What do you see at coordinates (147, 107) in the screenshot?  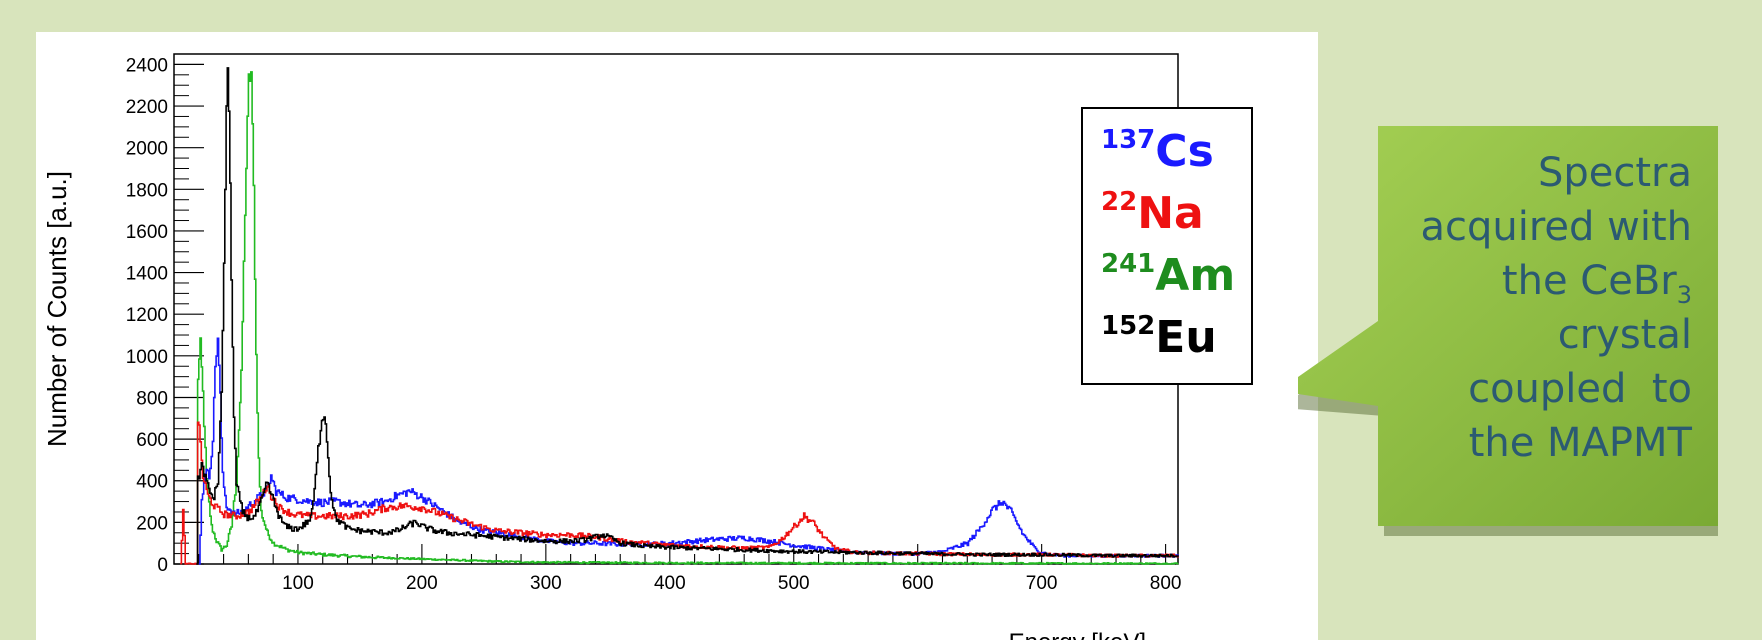 I see `y-tick-label: 2200` at bounding box center [147, 107].